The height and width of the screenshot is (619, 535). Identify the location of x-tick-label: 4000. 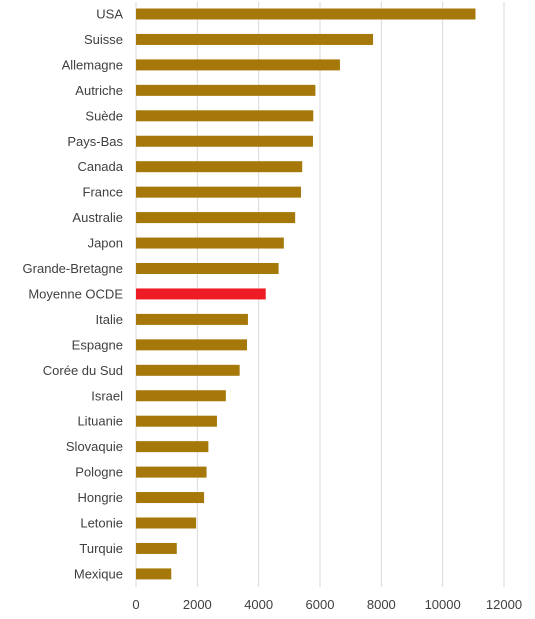
(258, 604).